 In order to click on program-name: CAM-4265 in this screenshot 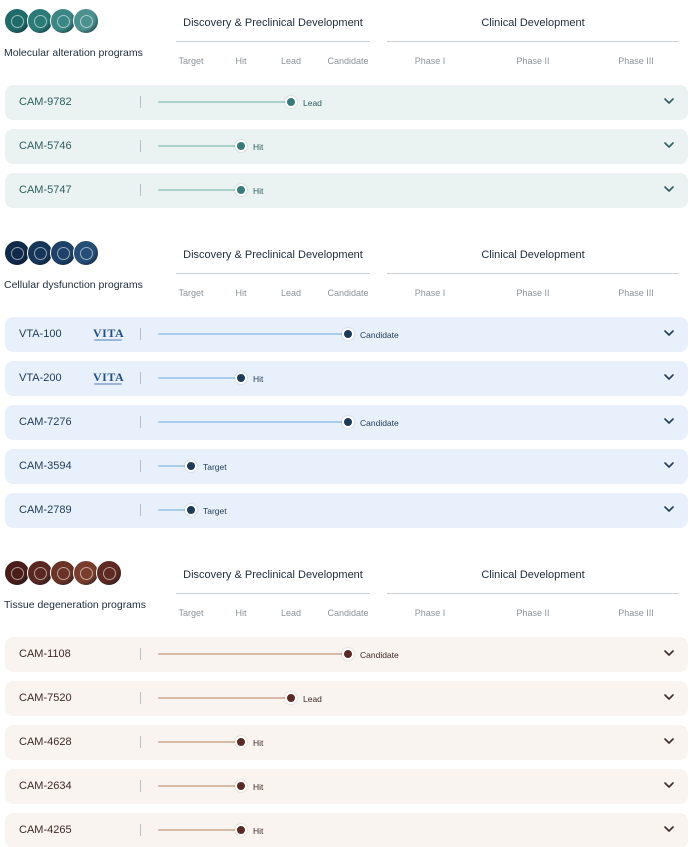, I will do `click(45, 830)`.